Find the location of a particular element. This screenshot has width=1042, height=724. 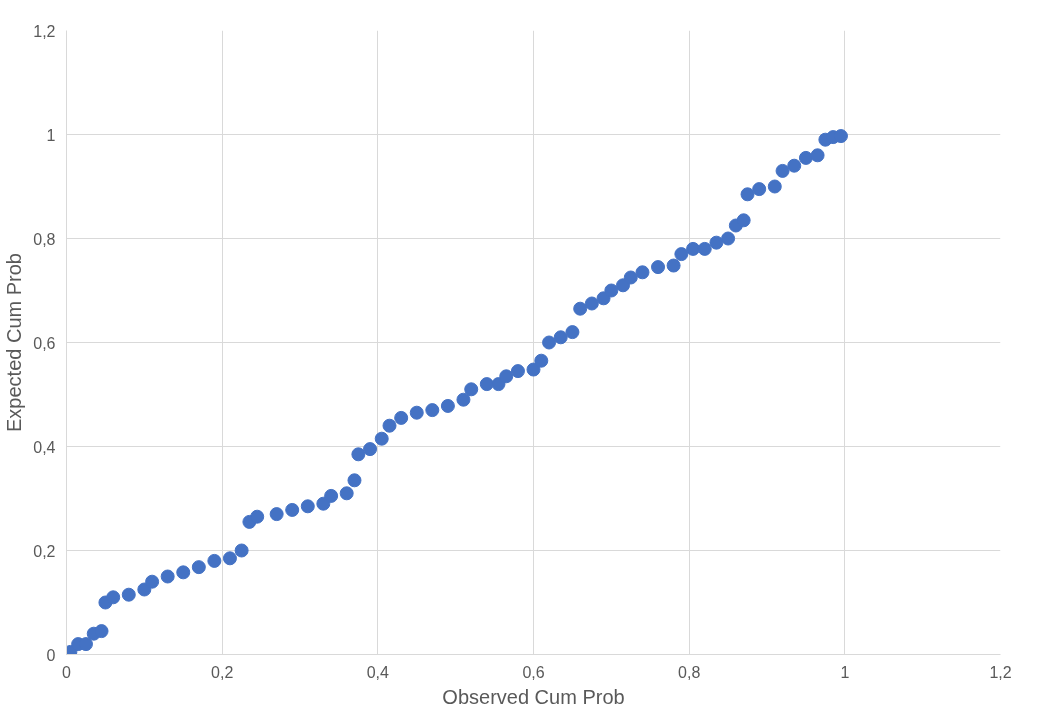

x-axis-title: Observed Cum Prob is located at coordinates (533, 696).